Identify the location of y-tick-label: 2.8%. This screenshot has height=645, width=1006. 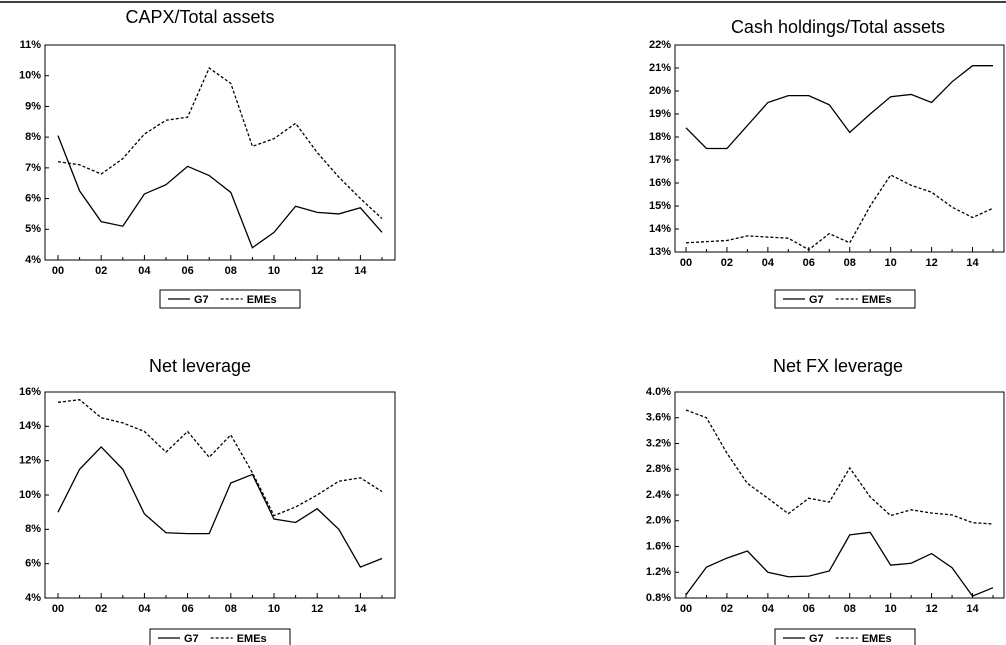
(658, 469).